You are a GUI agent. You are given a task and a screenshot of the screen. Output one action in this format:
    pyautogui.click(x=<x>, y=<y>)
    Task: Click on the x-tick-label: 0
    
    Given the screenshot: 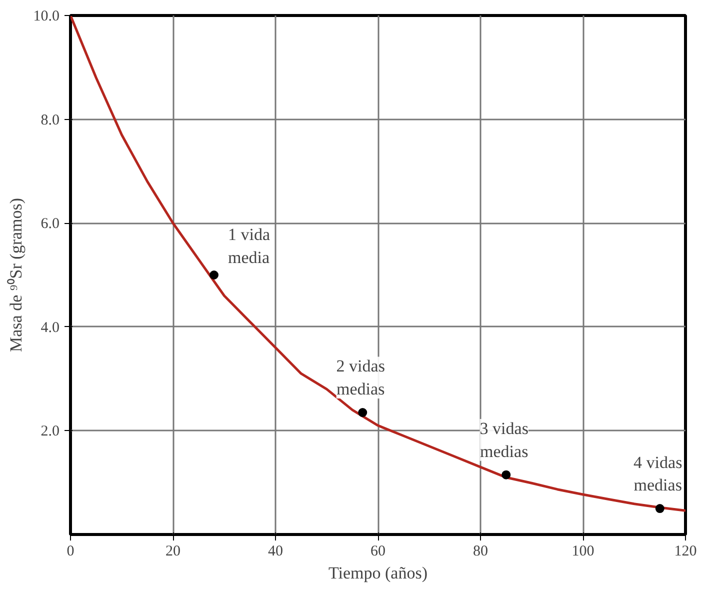 What is the action you would take?
    pyautogui.click(x=70, y=552)
    